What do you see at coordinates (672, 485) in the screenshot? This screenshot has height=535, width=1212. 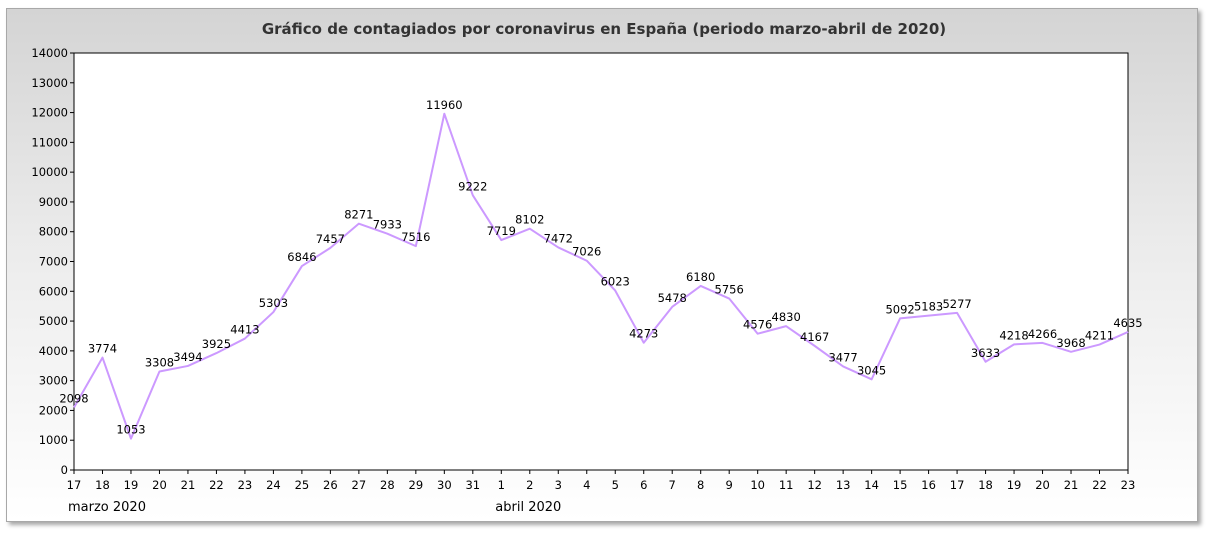 I see `x-tick-label: 7` at bounding box center [672, 485].